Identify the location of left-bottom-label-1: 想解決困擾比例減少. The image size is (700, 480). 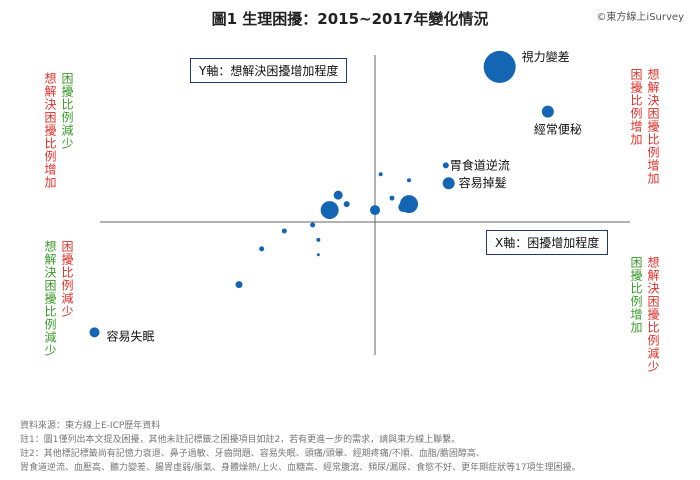
(50, 298).